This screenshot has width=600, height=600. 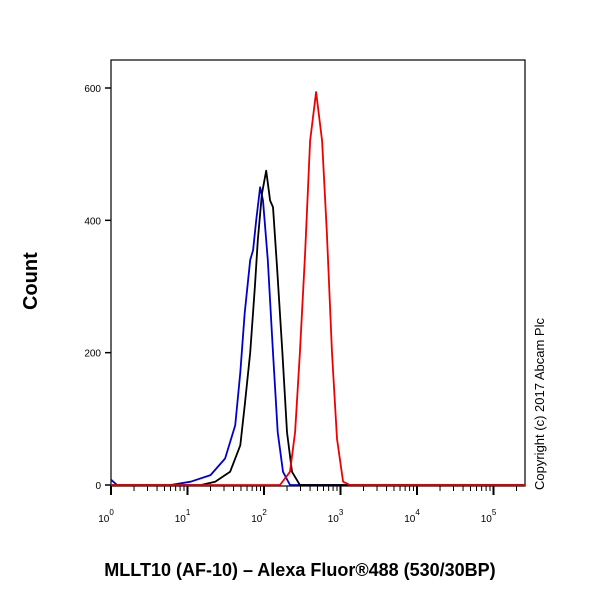 I want to click on y-tick-label: 200, so click(x=92, y=354).